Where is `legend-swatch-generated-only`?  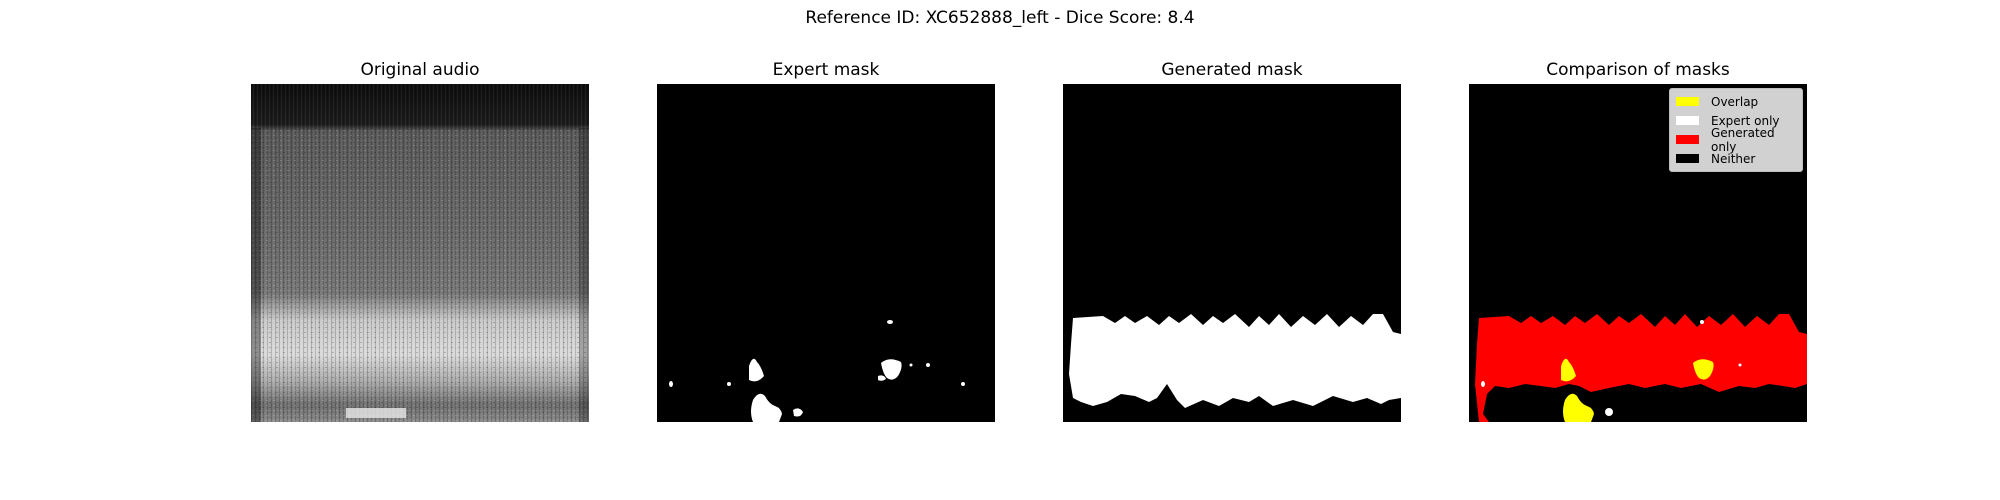 legend-swatch-generated-only is located at coordinates (1687, 139).